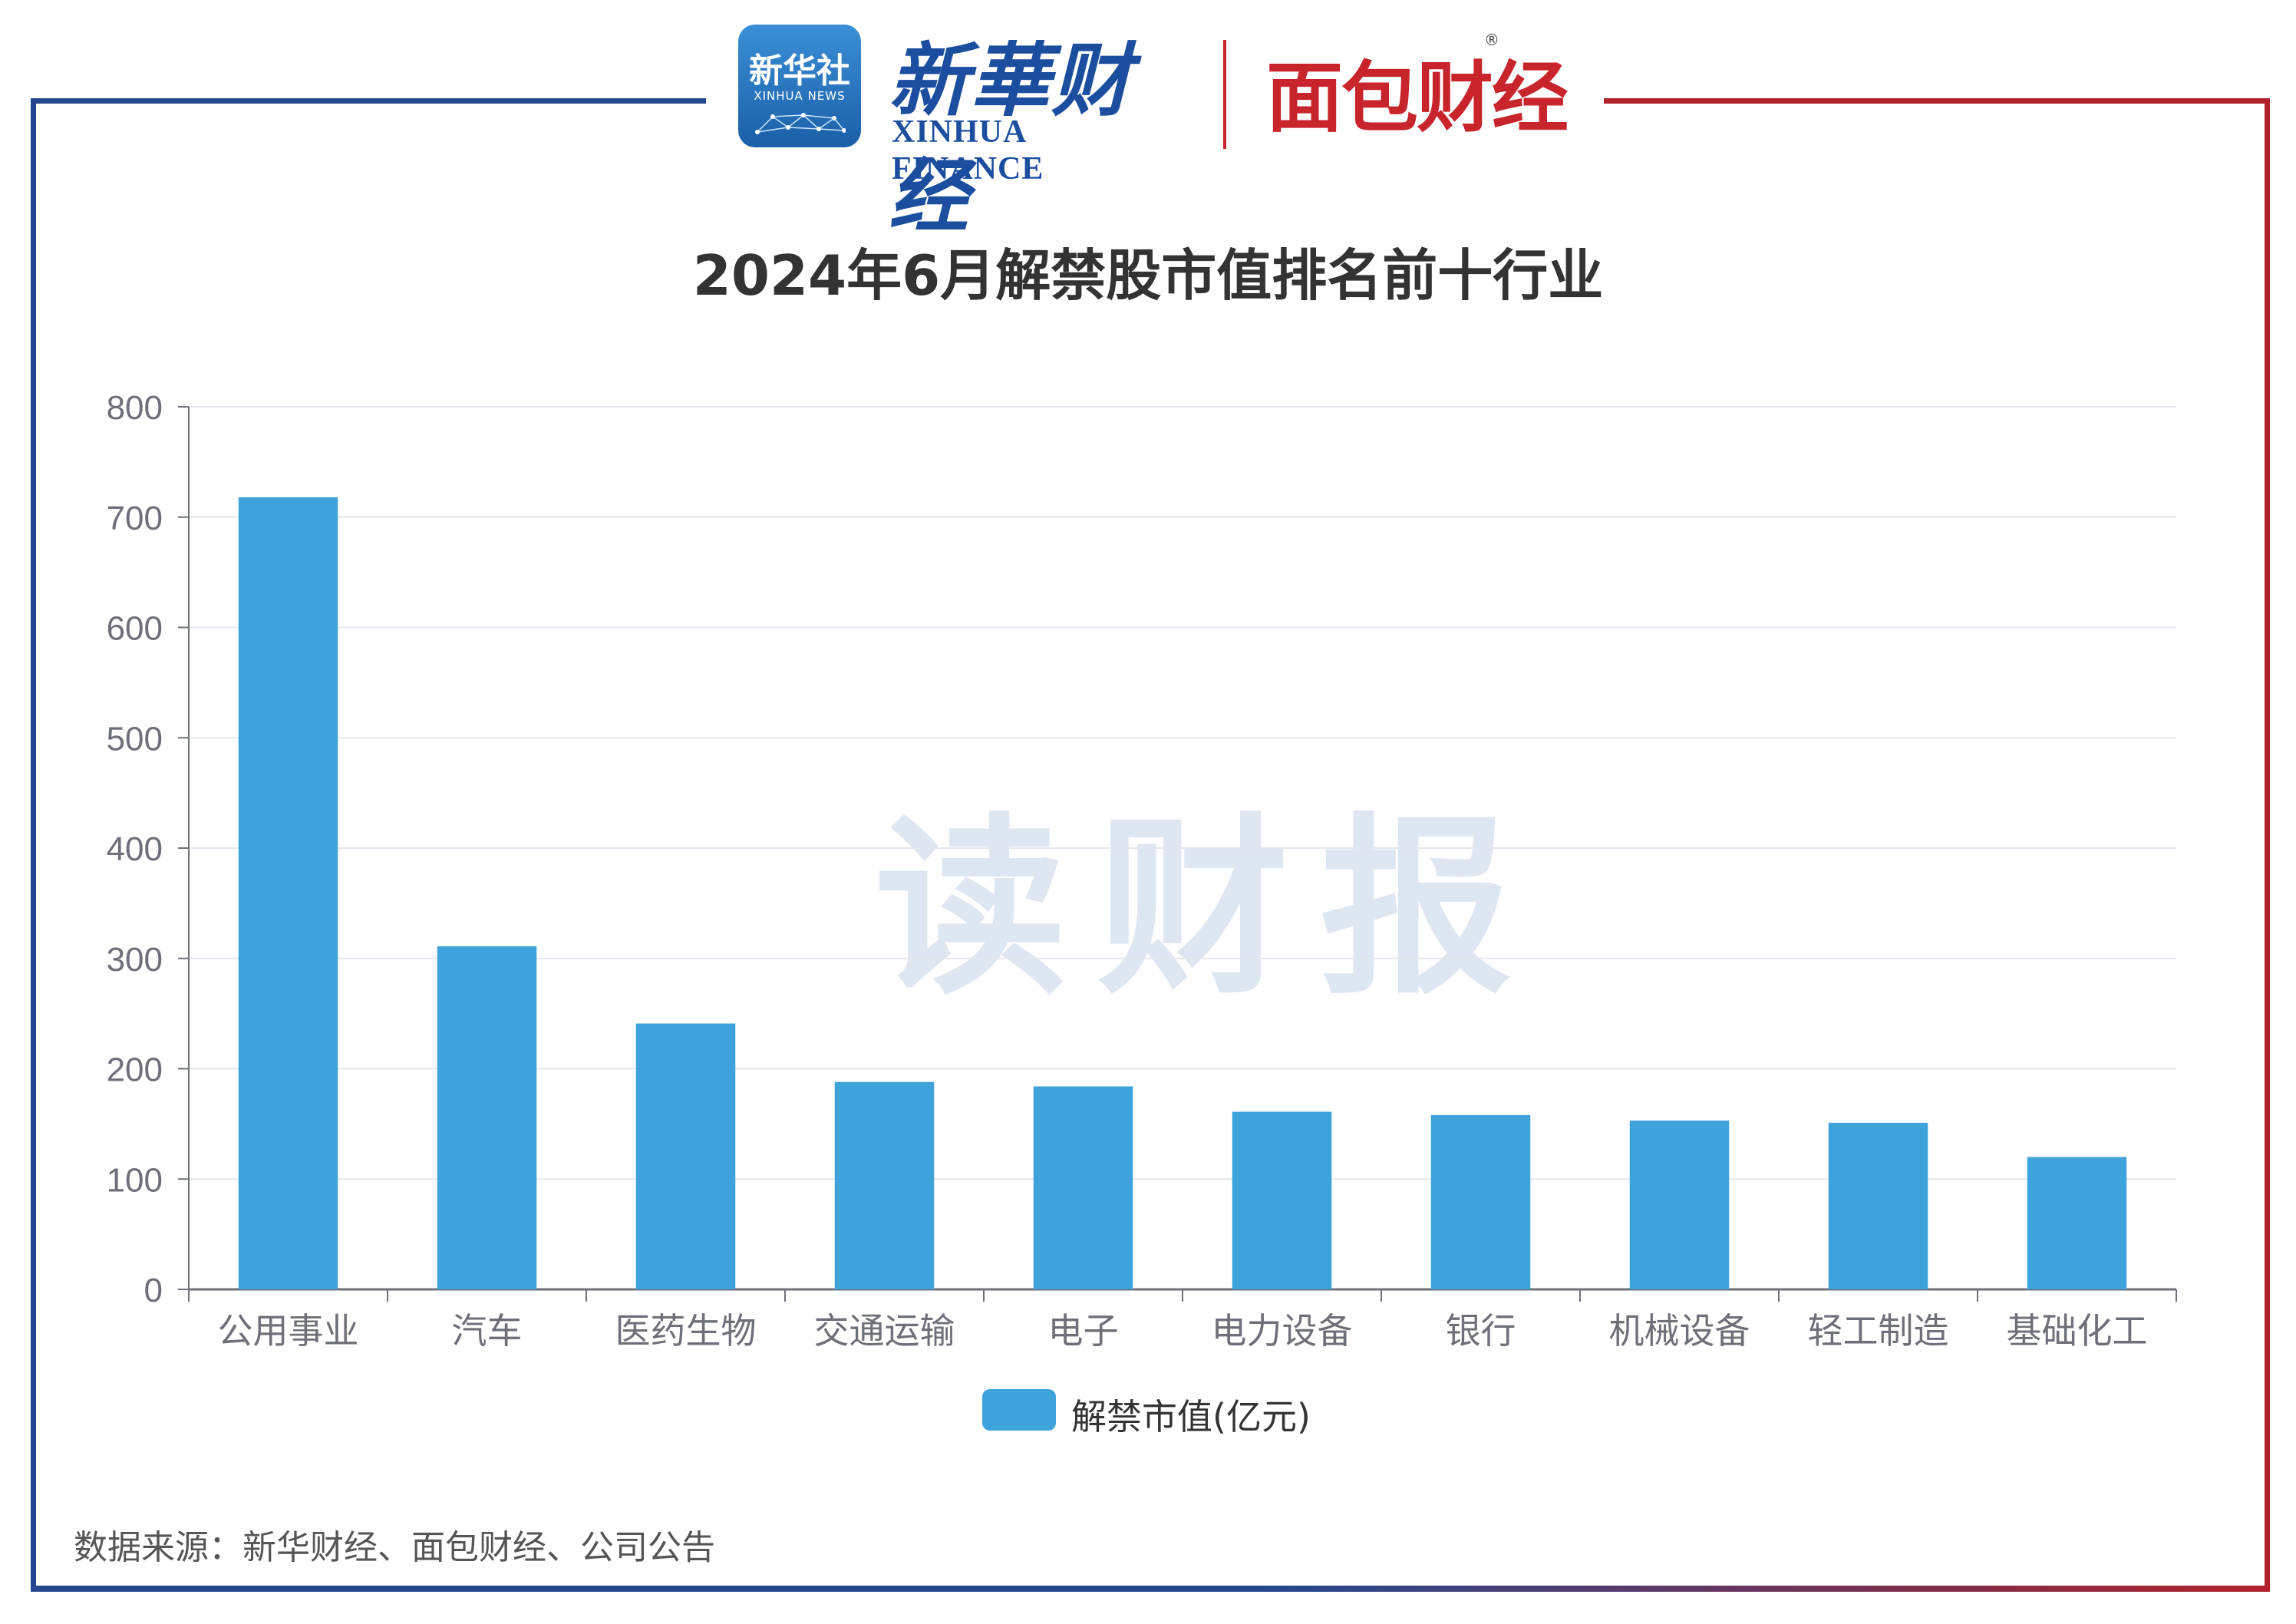  I want to click on x-tick-label: 银行, so click(1481, 1331).